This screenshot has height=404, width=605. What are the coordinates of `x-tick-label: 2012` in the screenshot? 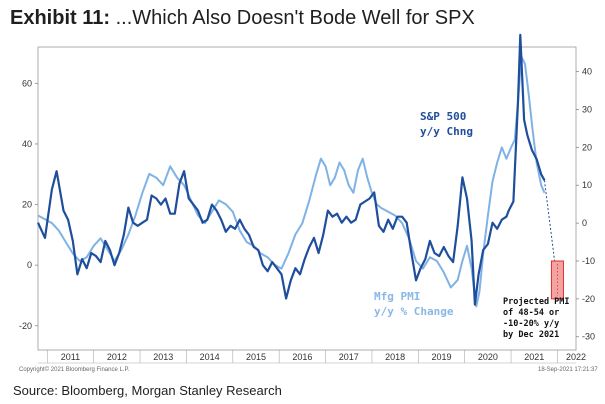 It's located at (117, 357).